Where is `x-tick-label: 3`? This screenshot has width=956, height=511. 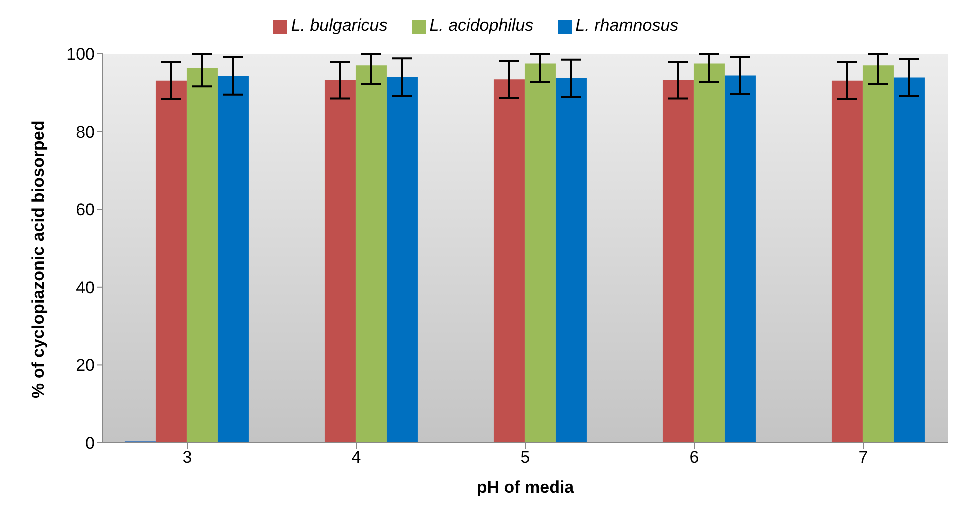
x-tick-label: 3 is located at coordinates (187, 458).